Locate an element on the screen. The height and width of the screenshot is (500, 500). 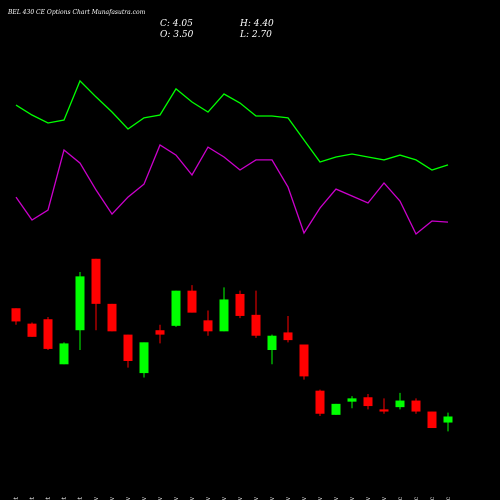
x-tick-label: 31 Oct is located at coordinates (80, 498).